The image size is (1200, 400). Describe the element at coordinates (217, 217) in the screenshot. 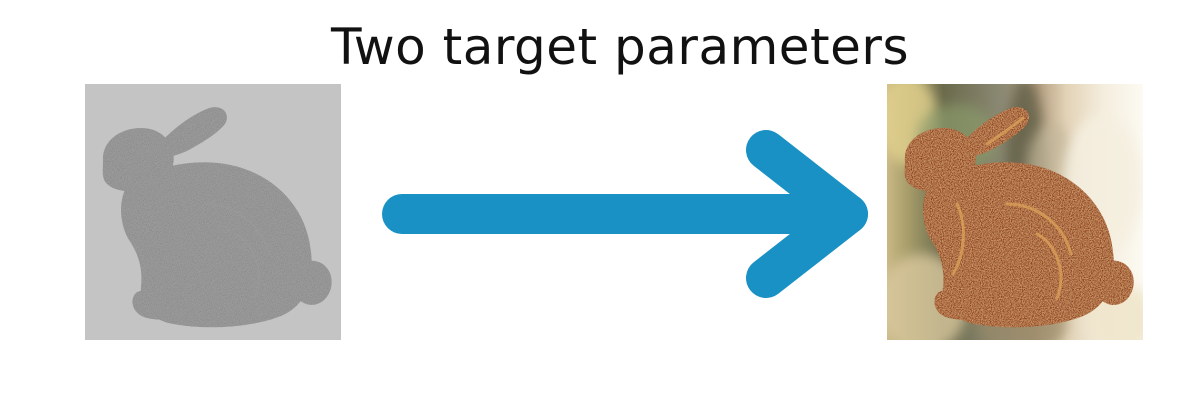

I see `gray-bunny-icon` at that location.